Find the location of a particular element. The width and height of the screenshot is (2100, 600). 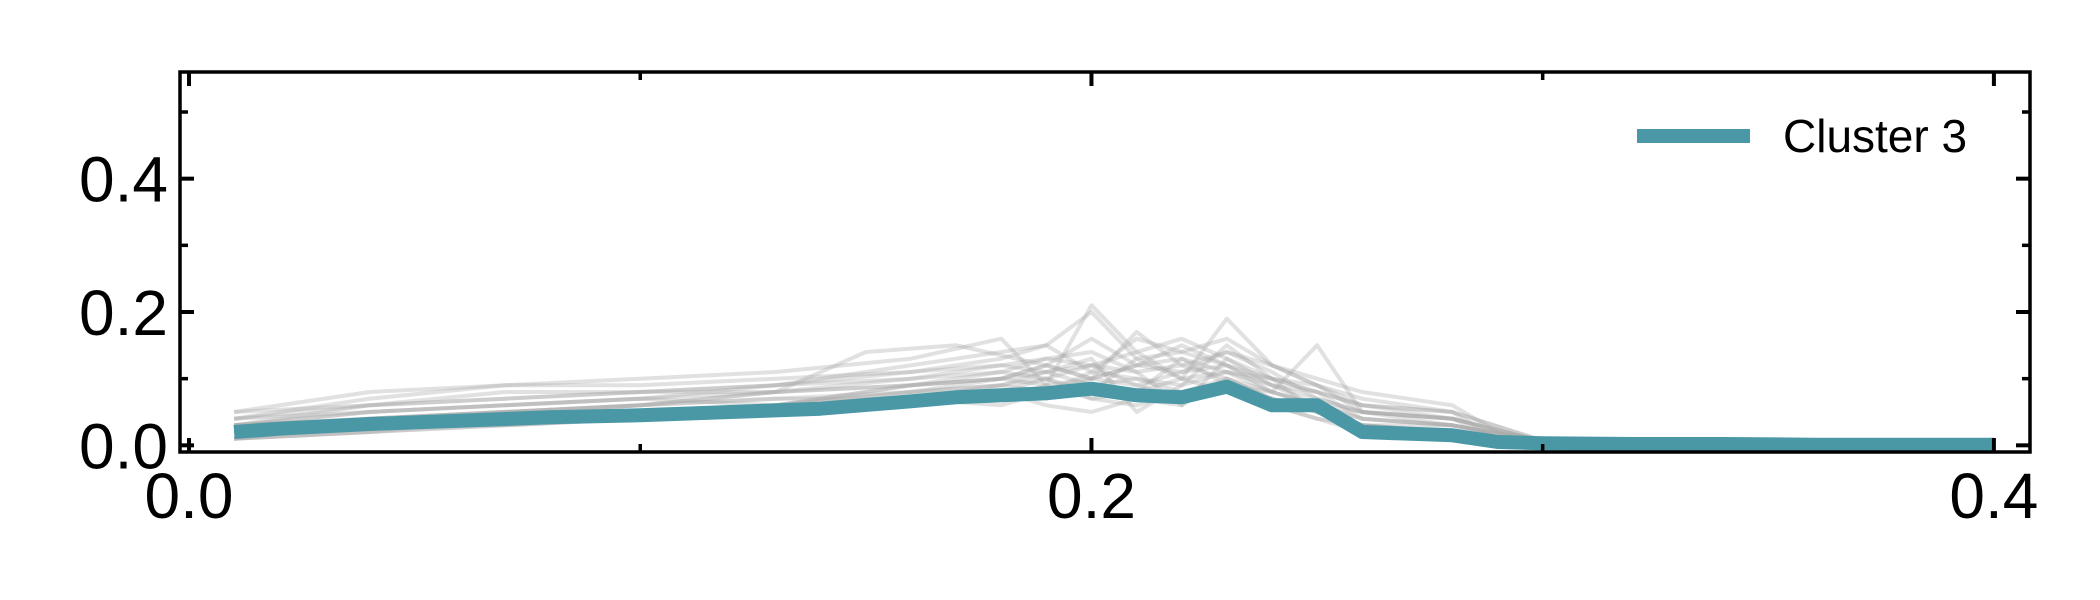

y-tick-label: 0.0 is located at coordinates (123, 446).